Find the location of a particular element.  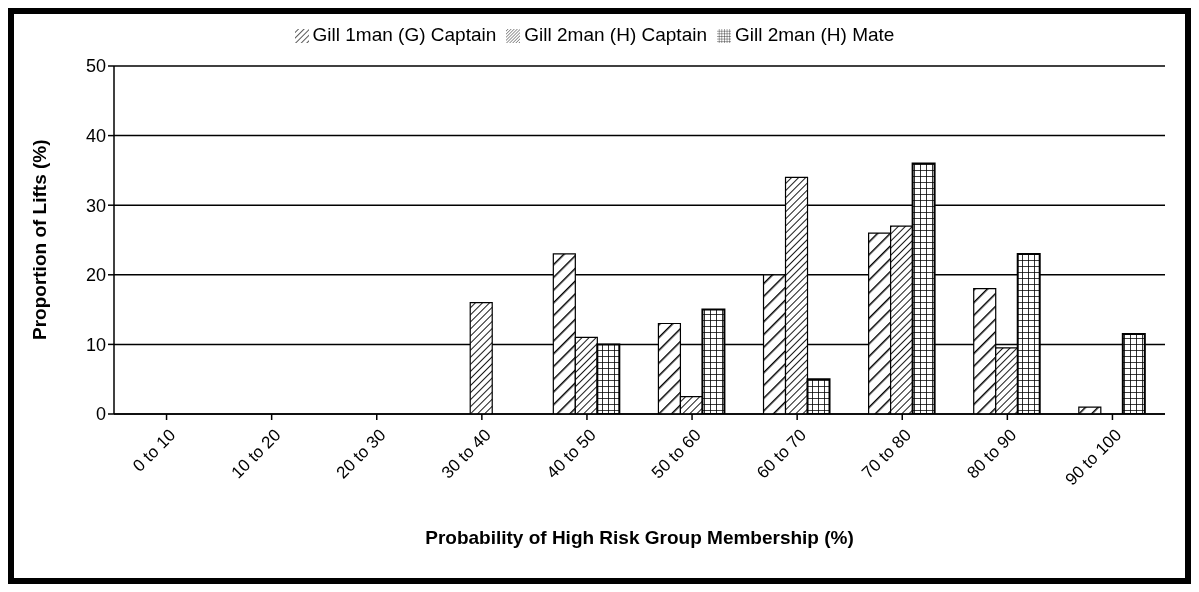

x-tick-label: 20 to 30 is located at coordinates (361, 454).